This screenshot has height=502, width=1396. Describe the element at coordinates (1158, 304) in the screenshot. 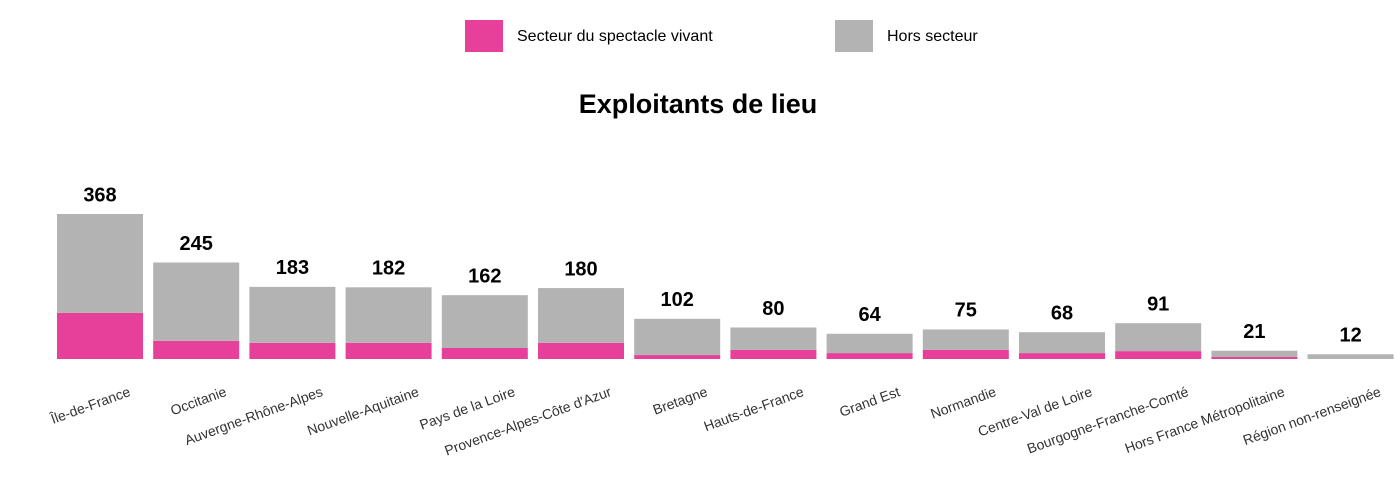

I see `total-label: 91` at that location.